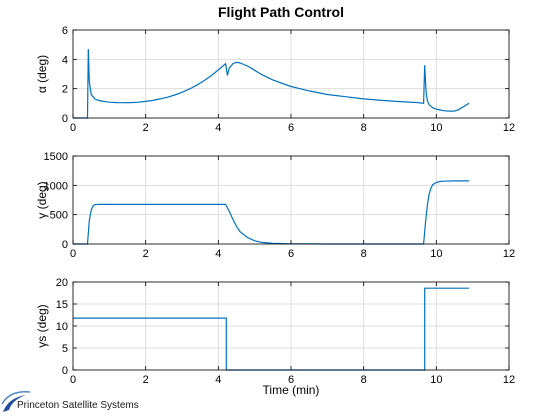 The image size is (560, 420). I want to click on y-tick-label: 2, so click(65, 90).